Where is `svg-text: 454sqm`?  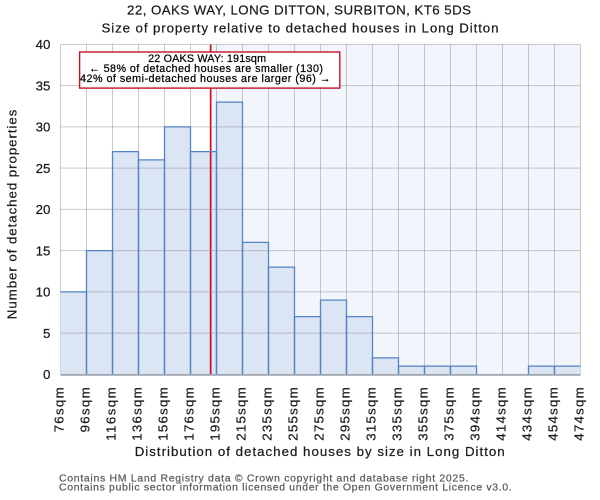
svg-text: 454sqm is located at coordinates (553, 414).